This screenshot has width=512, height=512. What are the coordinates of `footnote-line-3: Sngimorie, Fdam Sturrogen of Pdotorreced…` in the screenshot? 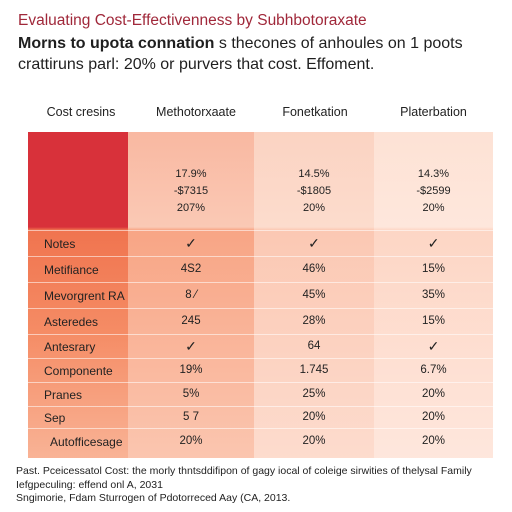 It's located at (153, 498).